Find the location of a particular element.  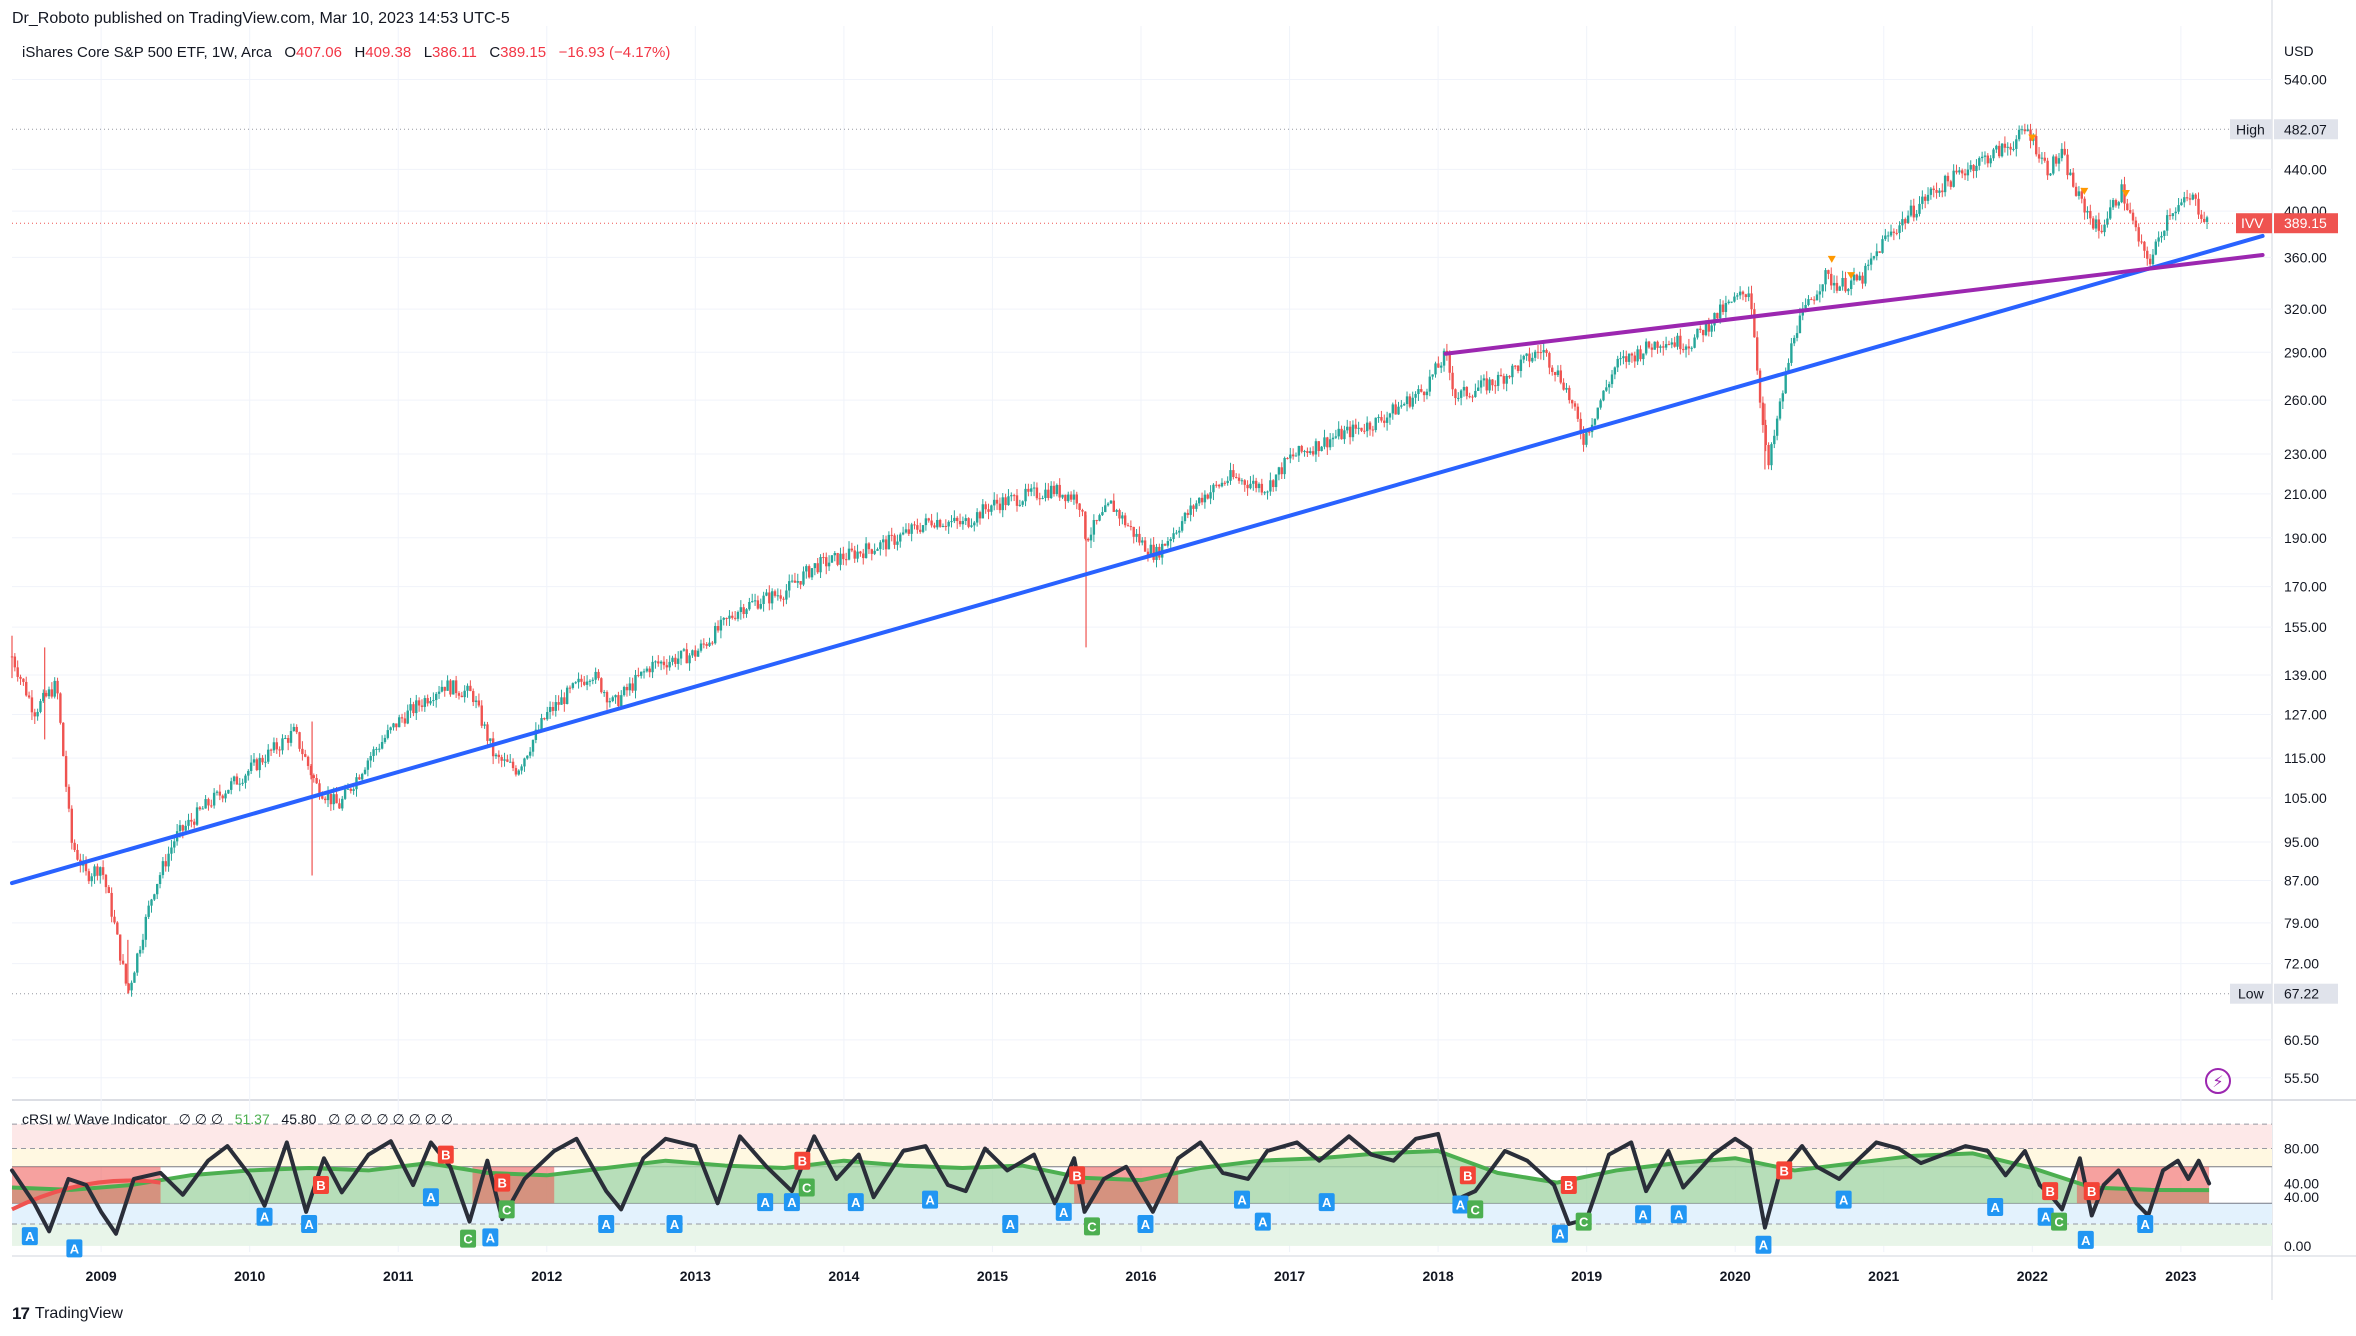

instrument-name: iShares Core S&P 500 ETF, 1W, Arca is located at coordinates (147, 52).